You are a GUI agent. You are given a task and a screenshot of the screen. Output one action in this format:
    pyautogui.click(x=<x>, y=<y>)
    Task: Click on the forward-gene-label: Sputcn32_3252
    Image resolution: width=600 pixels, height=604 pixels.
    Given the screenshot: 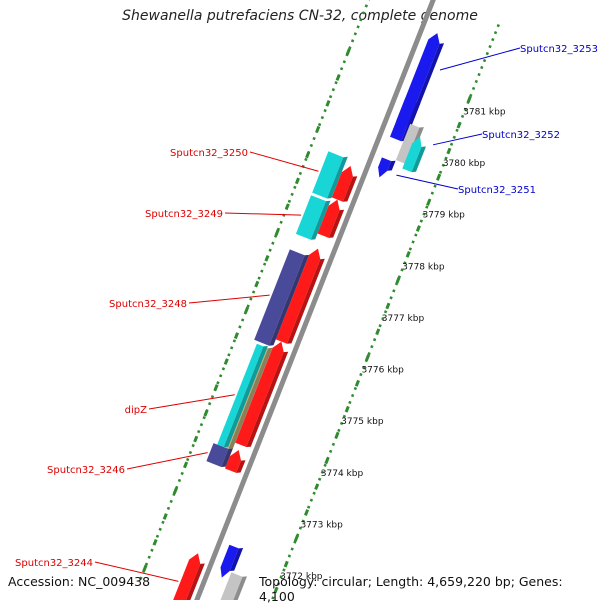 What is the action you would take?
    pyautogui.click(x=521, y=135)
    